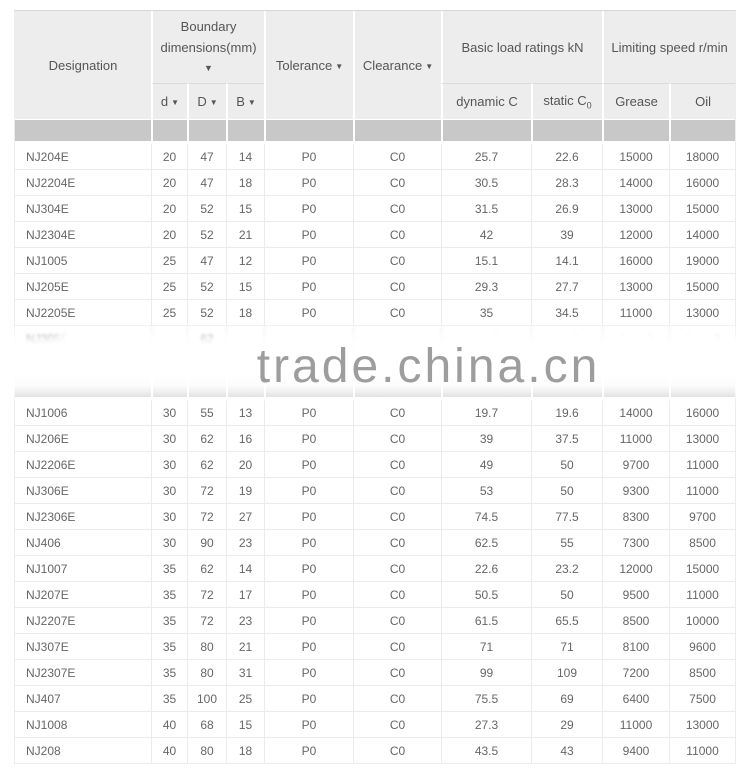  What do you see at coordinates (245, 101) in the screenshot?
I see `col-header-B: B ▼` at bounding box center [245, 101].